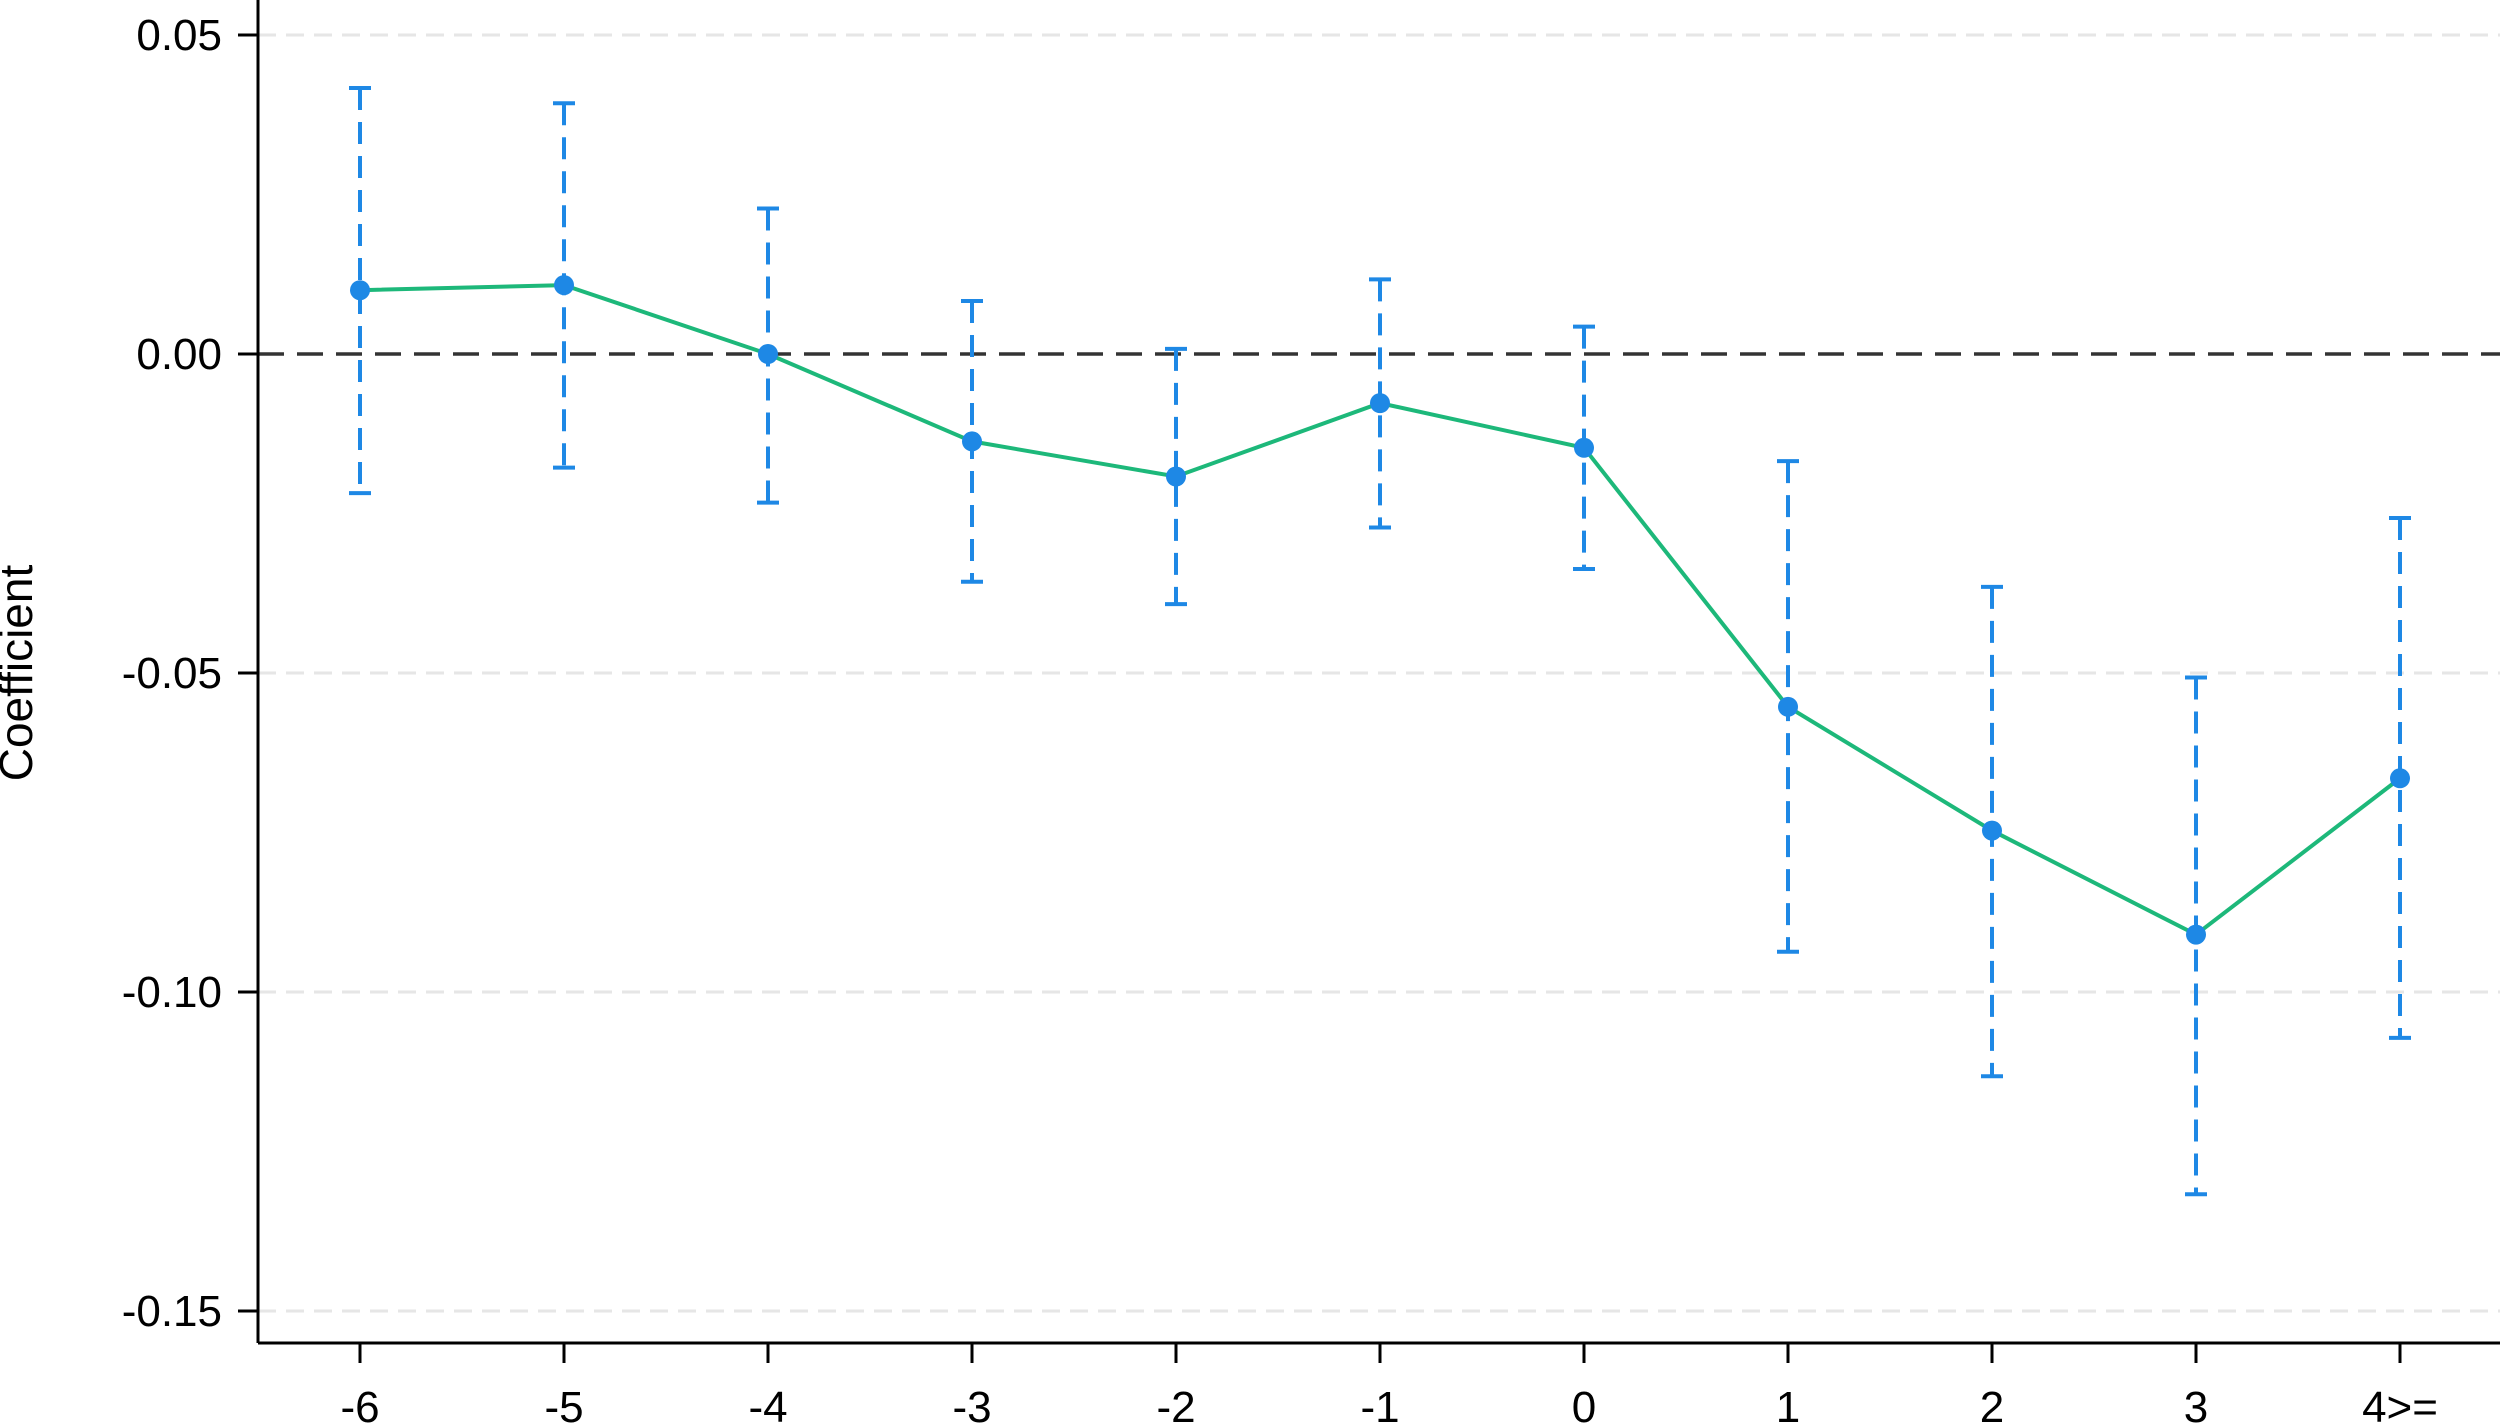 The width and height of the screenshot is (2500, 1426). What do you see at coordinates (172, 1311) in the screenshot?
I see `y-tick-label: -0.15` at bounding box center [172, 1311].